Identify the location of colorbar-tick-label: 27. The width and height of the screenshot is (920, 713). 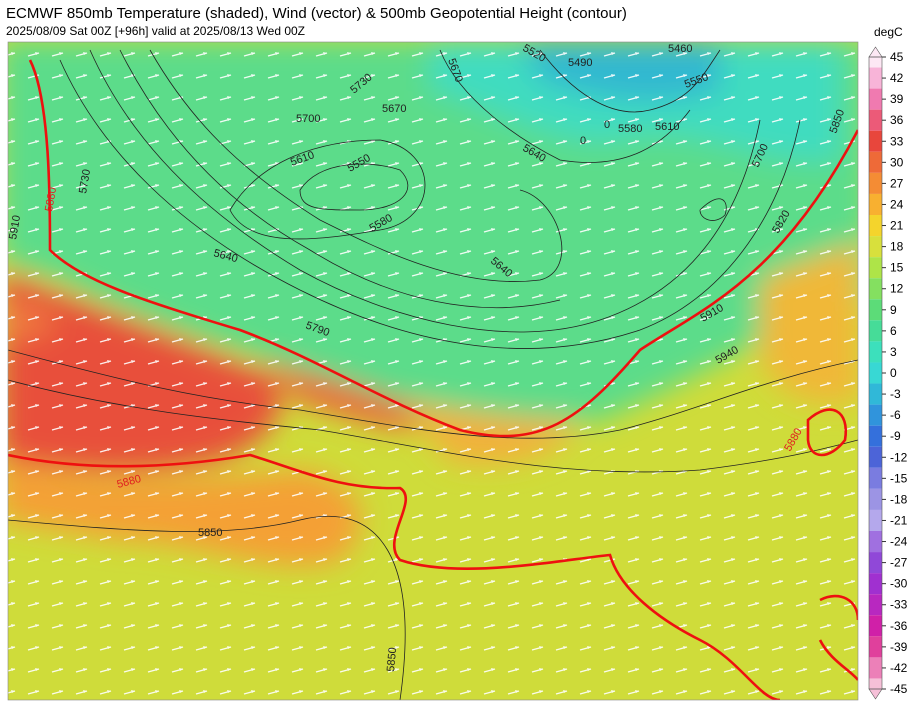
(897, 183).